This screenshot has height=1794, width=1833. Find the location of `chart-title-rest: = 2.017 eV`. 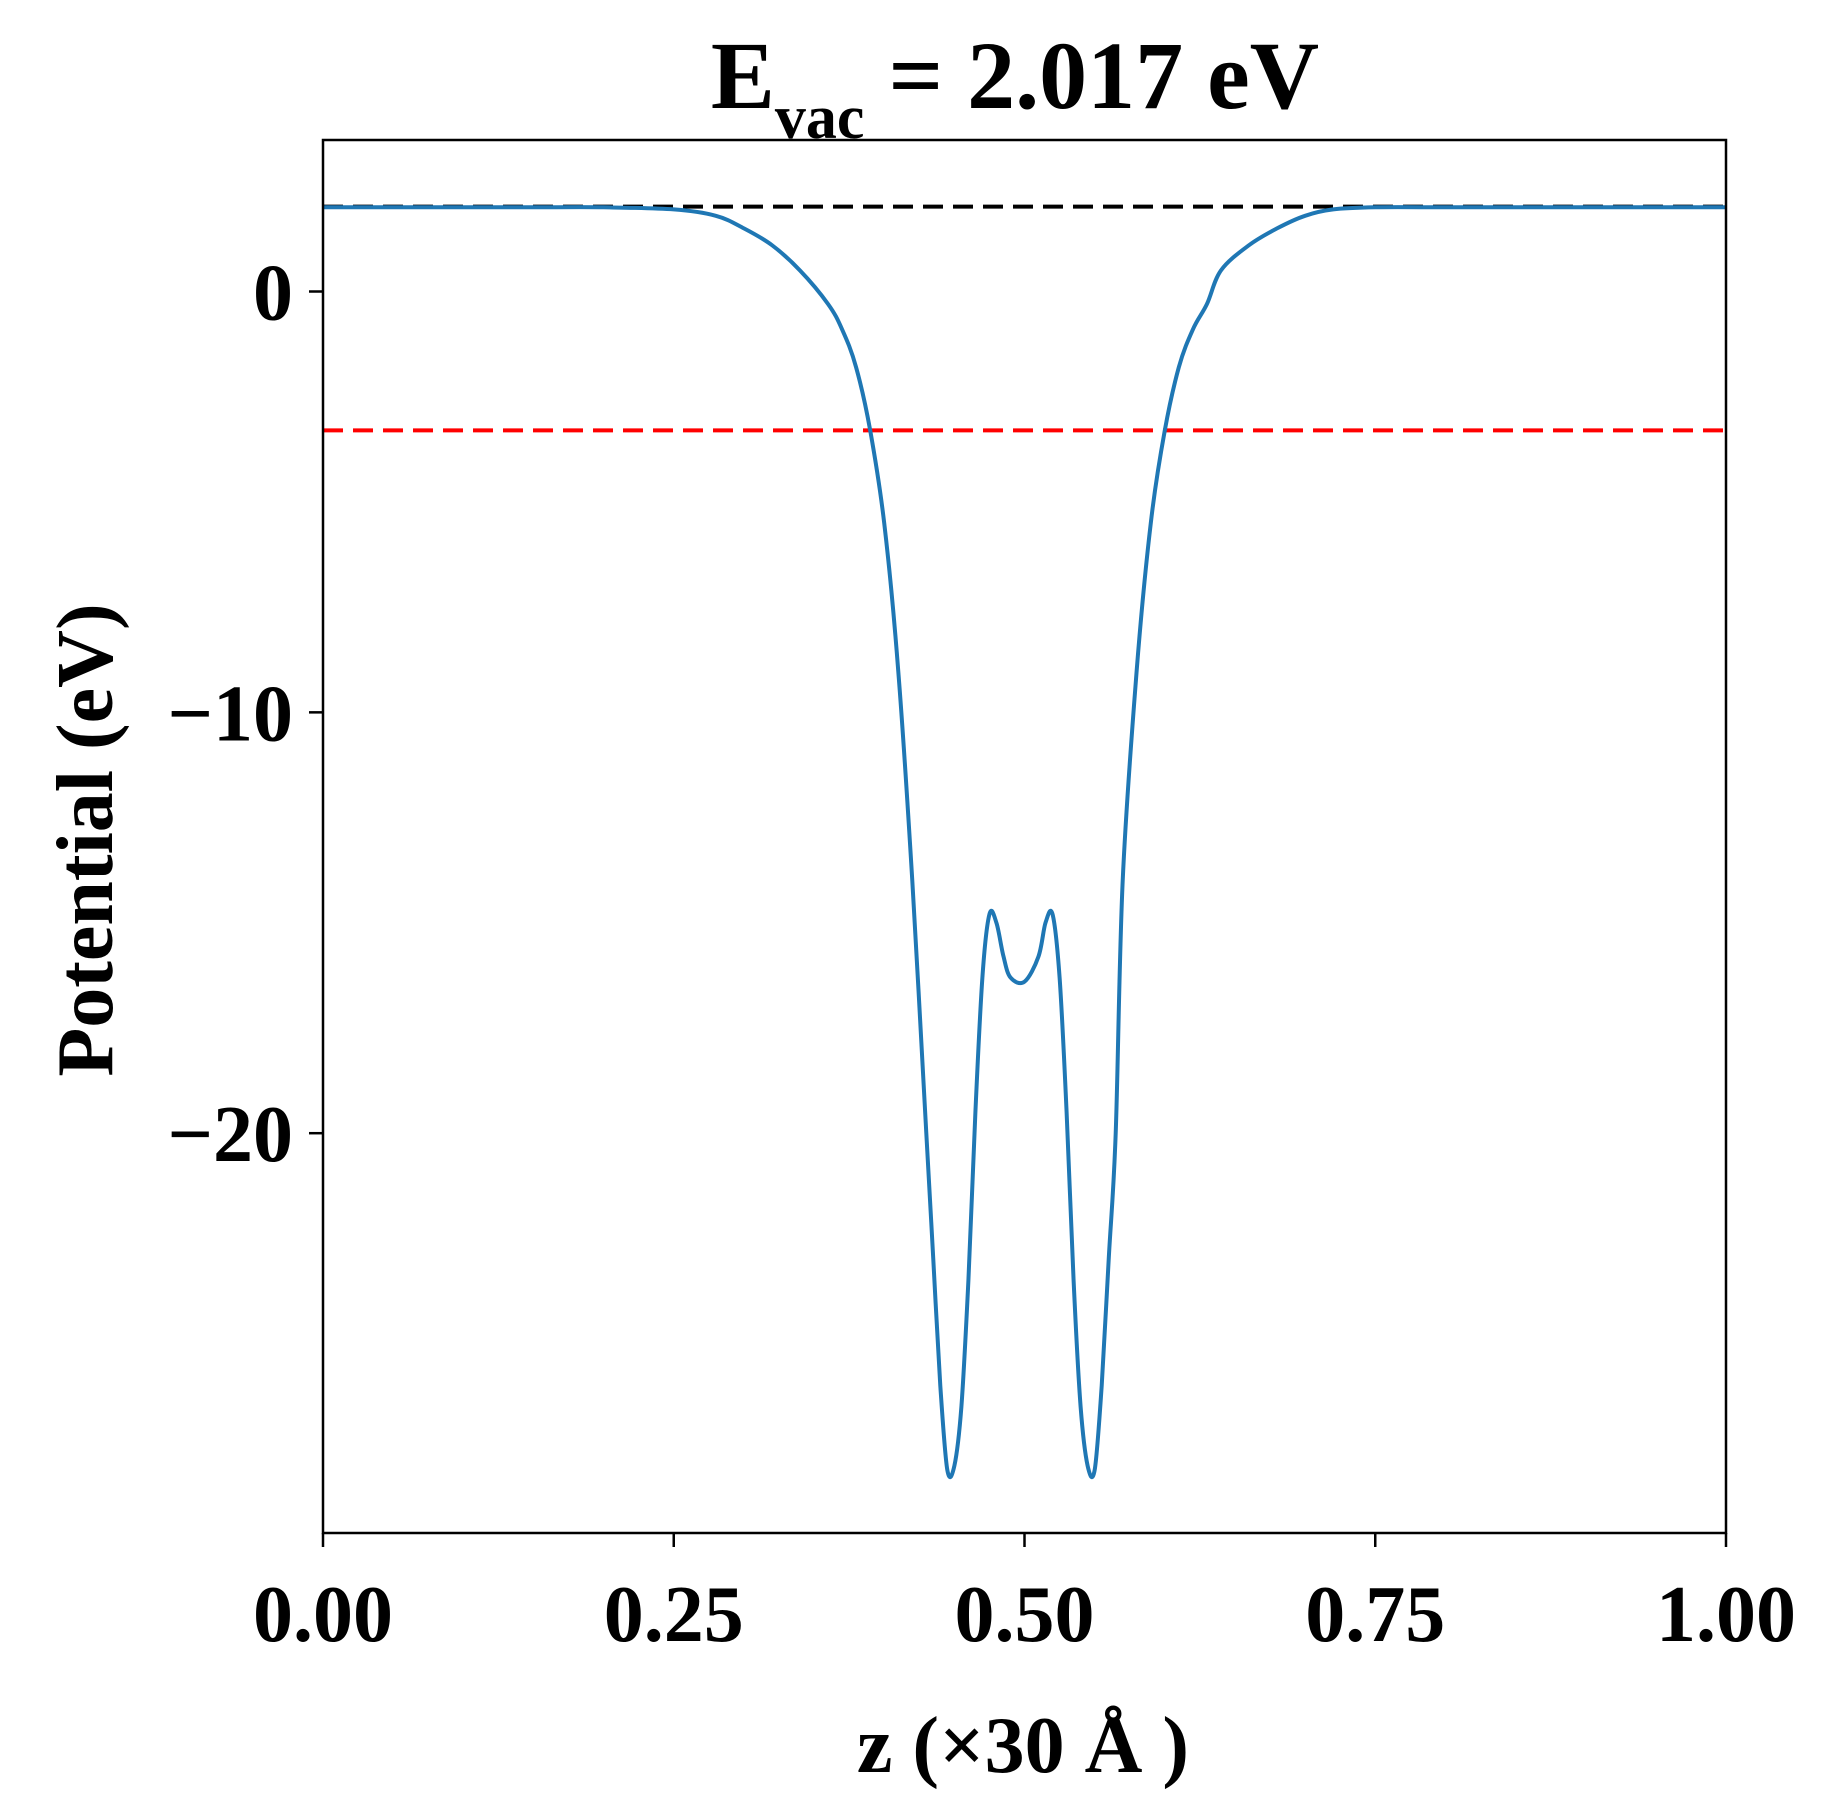

chart-title-rest: = 2.017 eV is located at coordinates (1091, 75).